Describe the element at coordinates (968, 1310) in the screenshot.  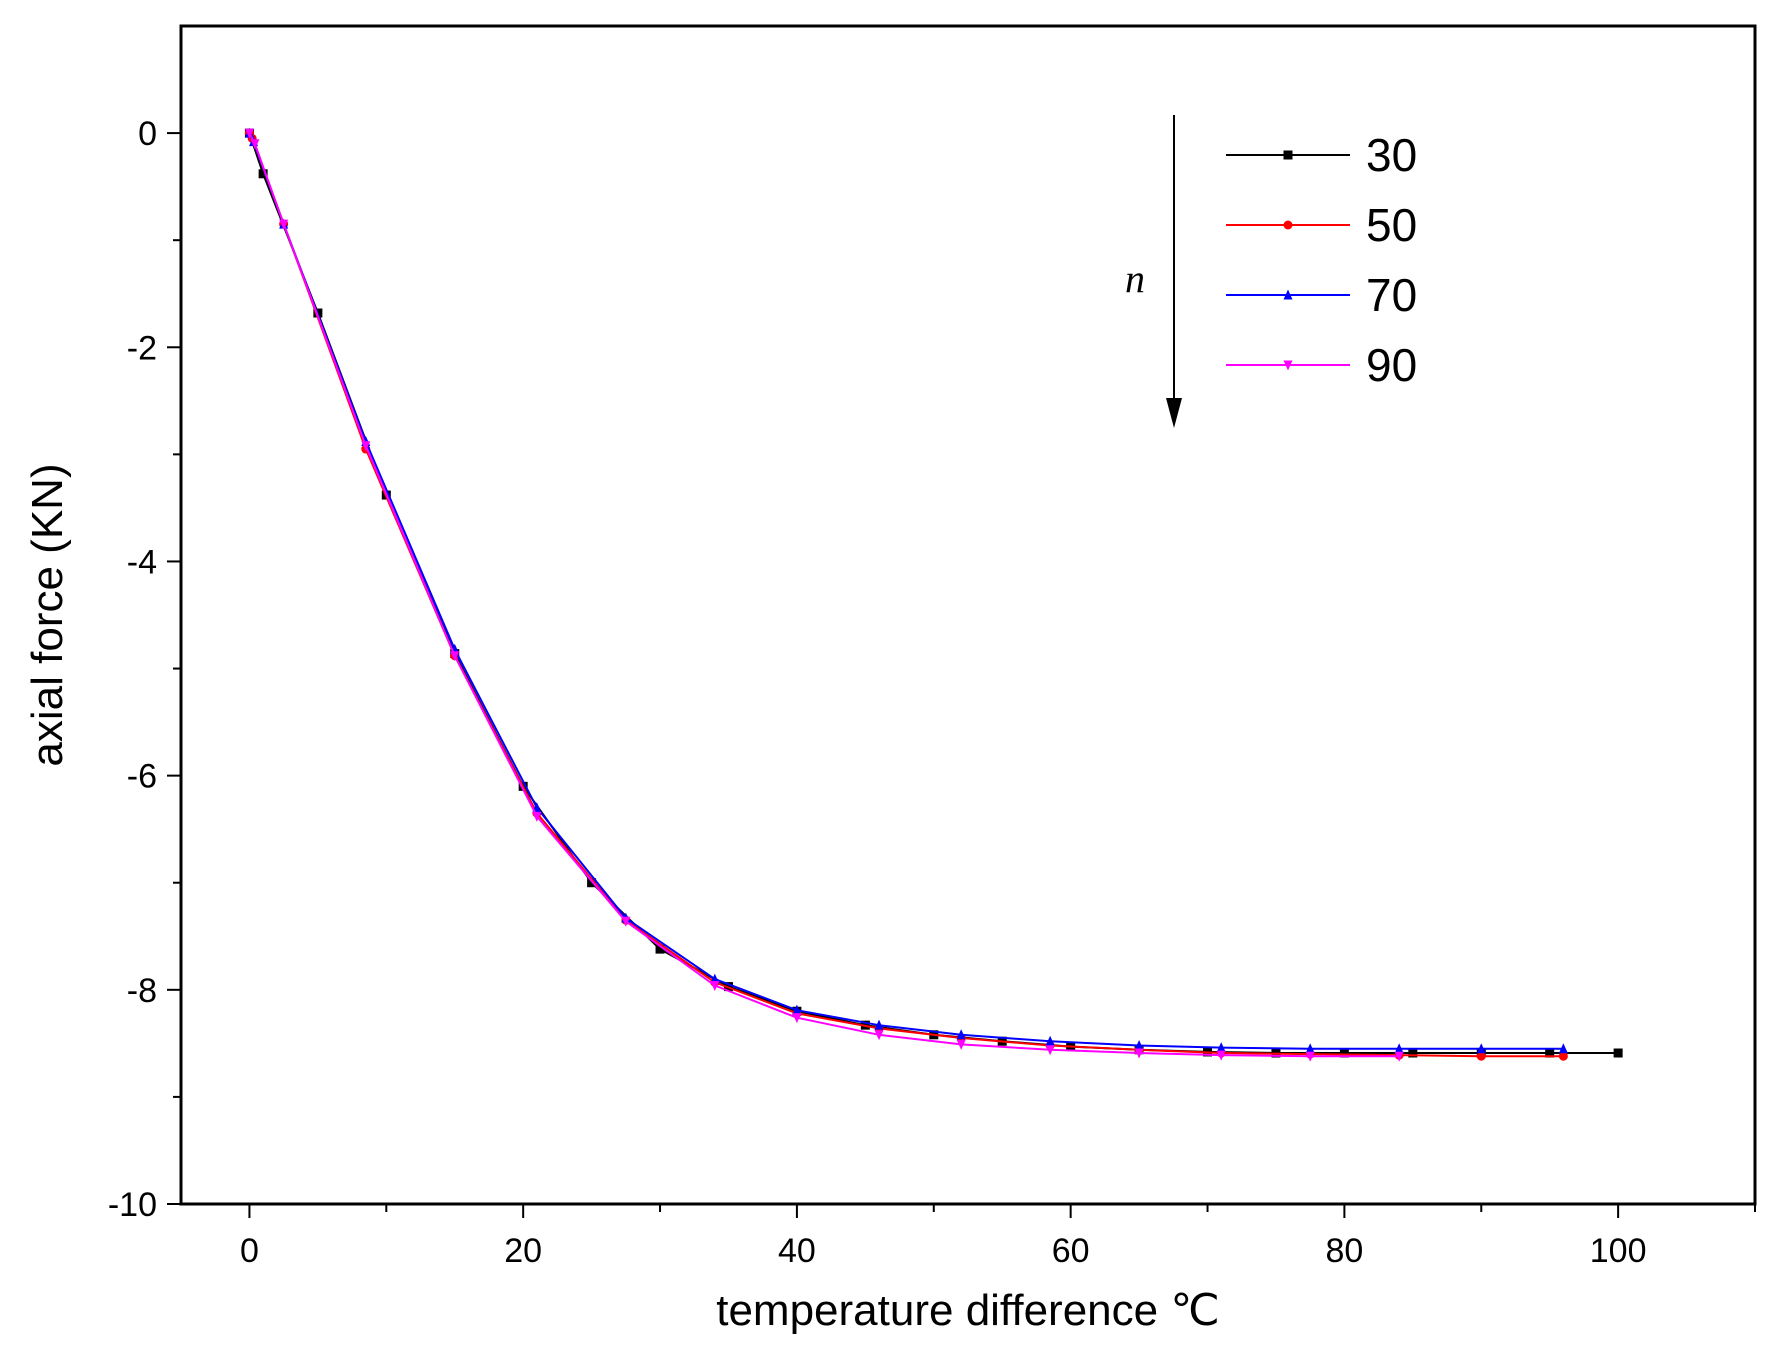
I see `x-axis-title: temperature difference ℃` at that location.